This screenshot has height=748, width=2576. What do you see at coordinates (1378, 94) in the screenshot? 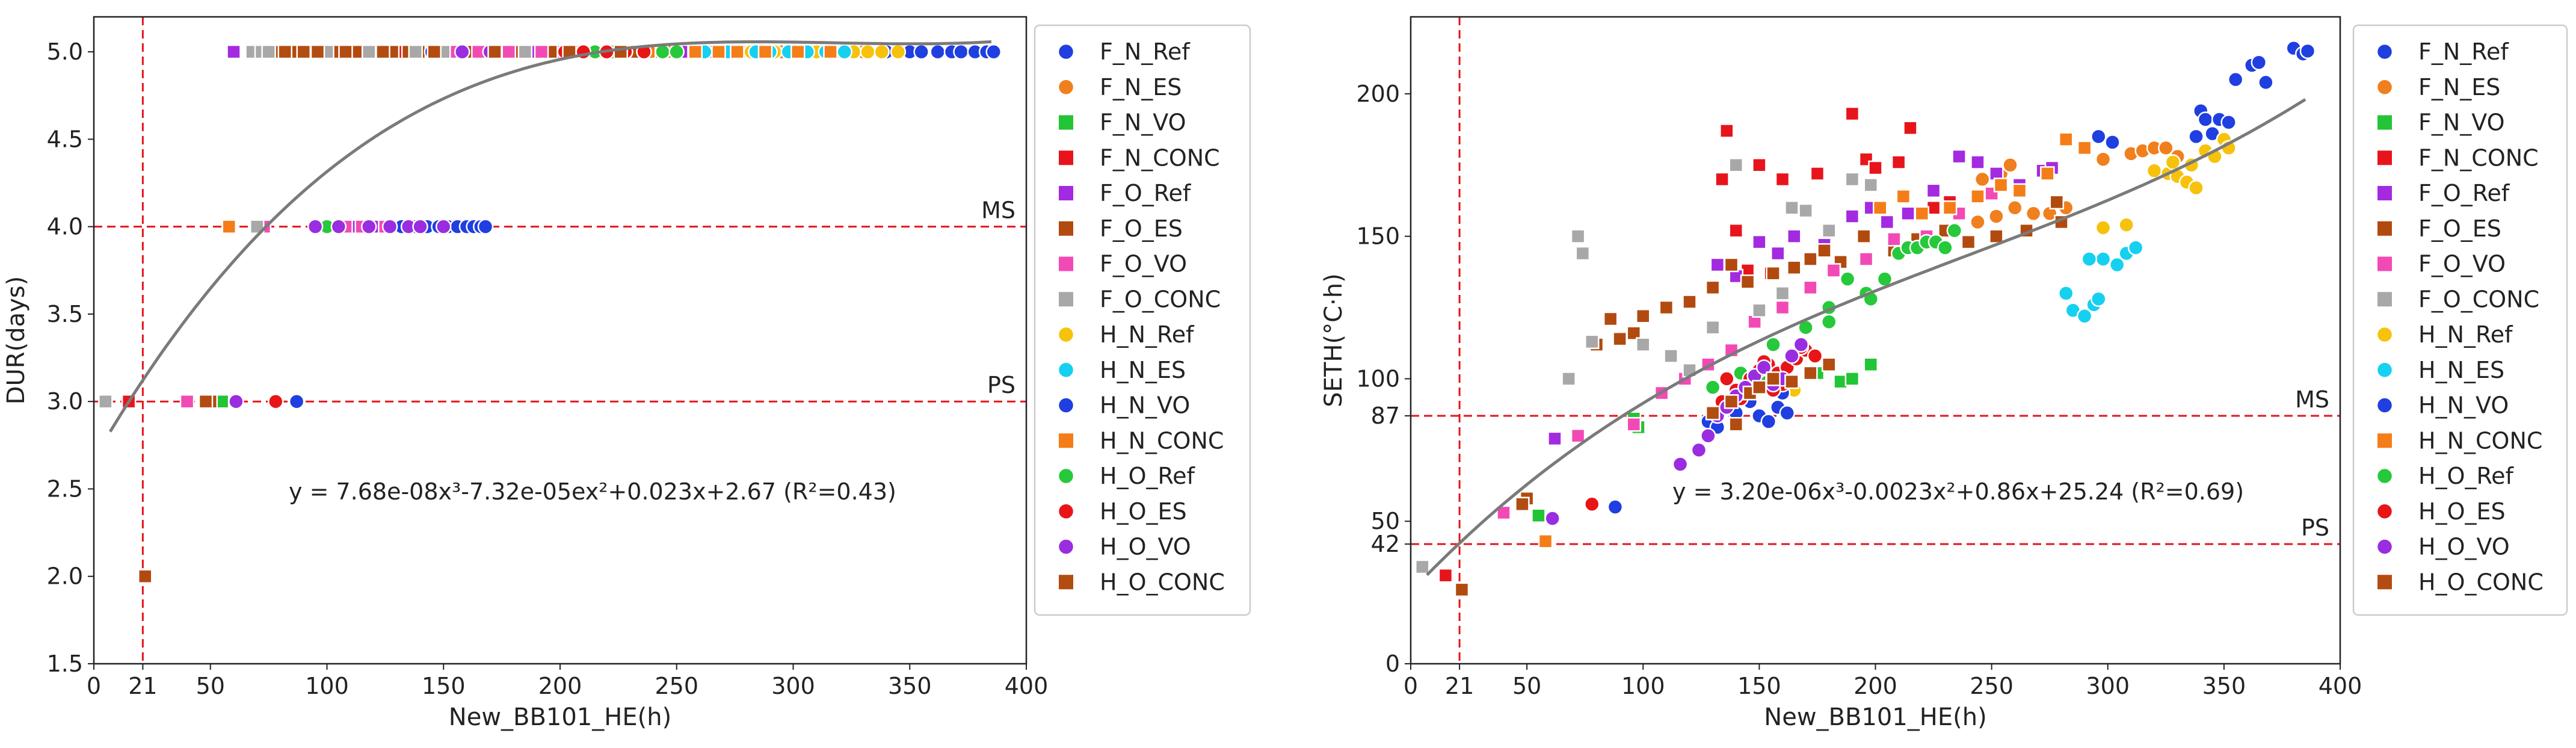
I see `y-tick-label: 200` at bounding box center [1378, 94].